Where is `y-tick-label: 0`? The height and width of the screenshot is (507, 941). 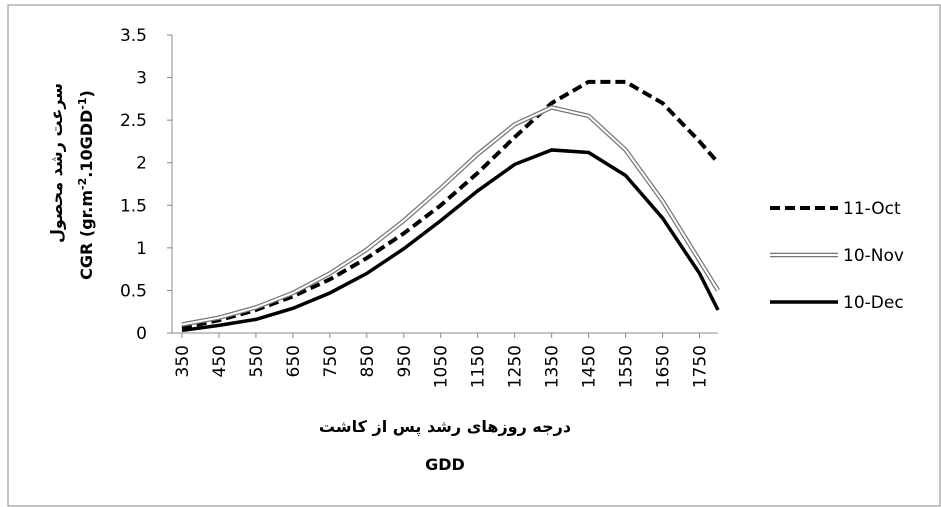
y-tick-label: 0 is located at coordinates (141, 334).